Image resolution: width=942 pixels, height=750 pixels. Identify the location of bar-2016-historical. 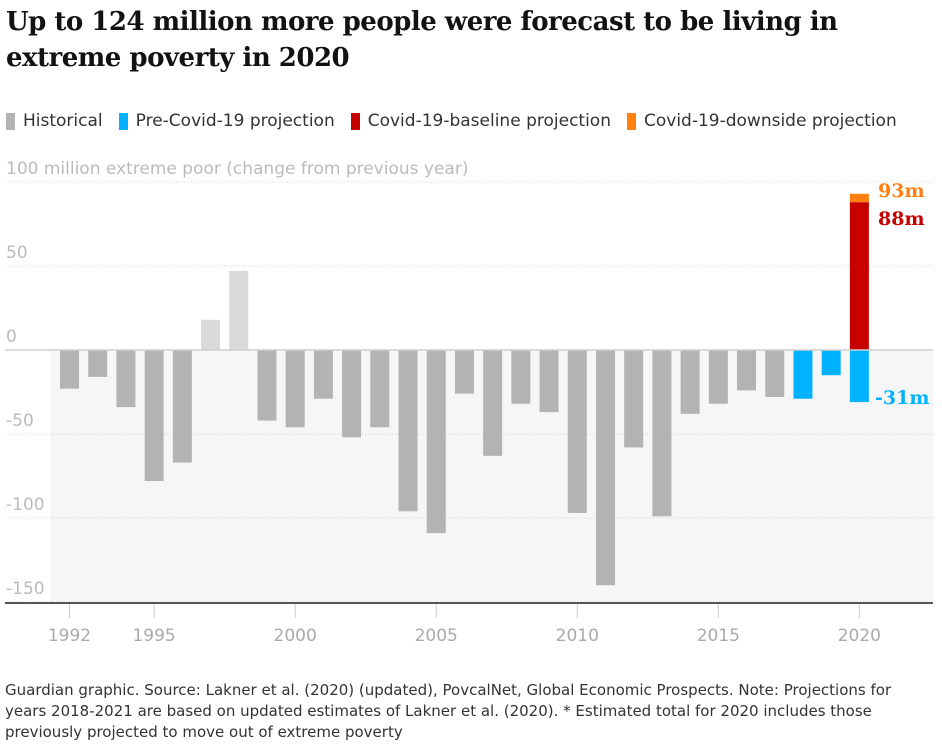
(747, 370).